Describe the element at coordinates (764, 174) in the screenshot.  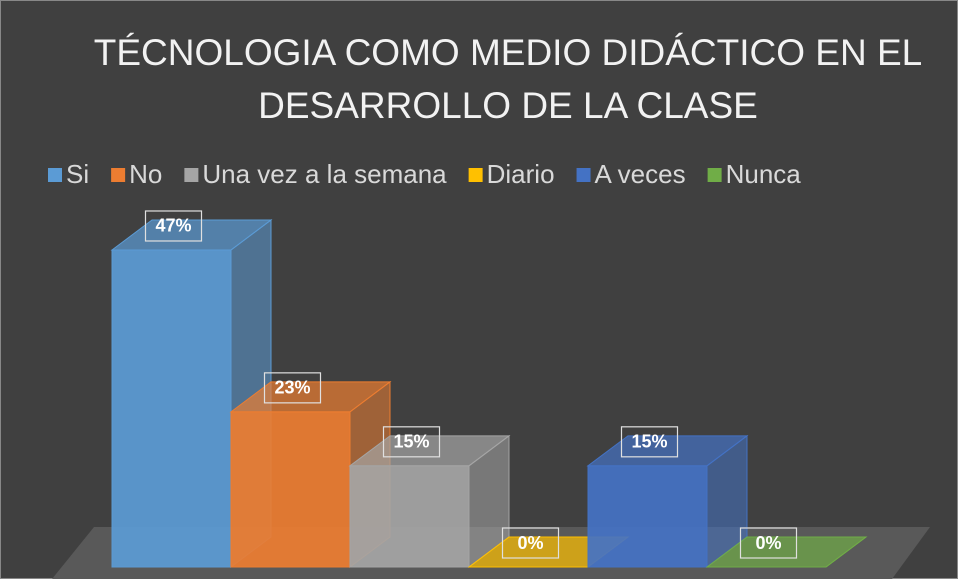
I see `legend-label: Nunca` at that location.